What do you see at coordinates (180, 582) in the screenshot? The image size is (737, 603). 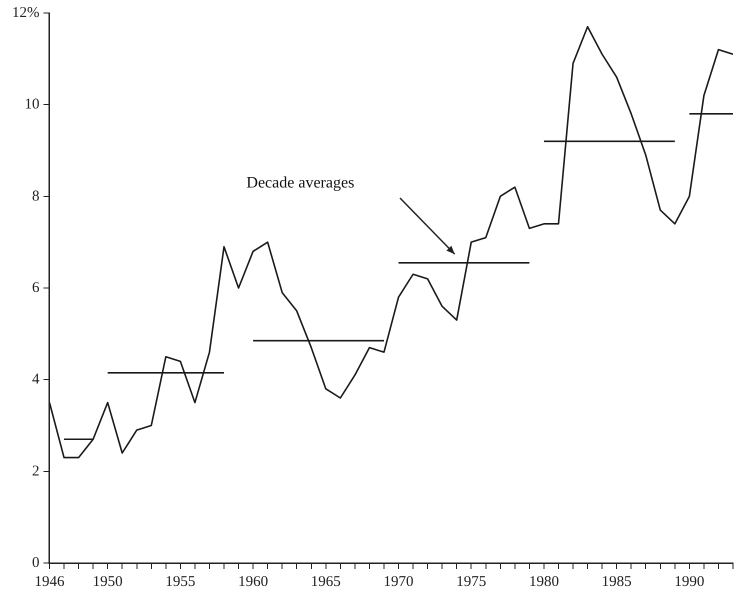 I see `x-tick-label: 1955` at bounding box center [180, 582].